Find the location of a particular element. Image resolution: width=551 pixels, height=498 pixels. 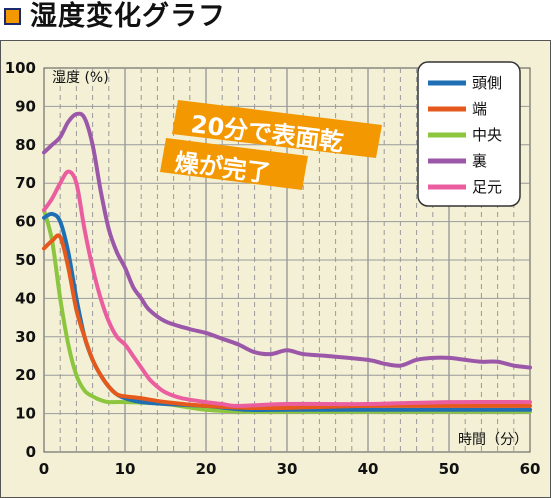

y-tick-label: 30 is located at coordinates (25, 337).